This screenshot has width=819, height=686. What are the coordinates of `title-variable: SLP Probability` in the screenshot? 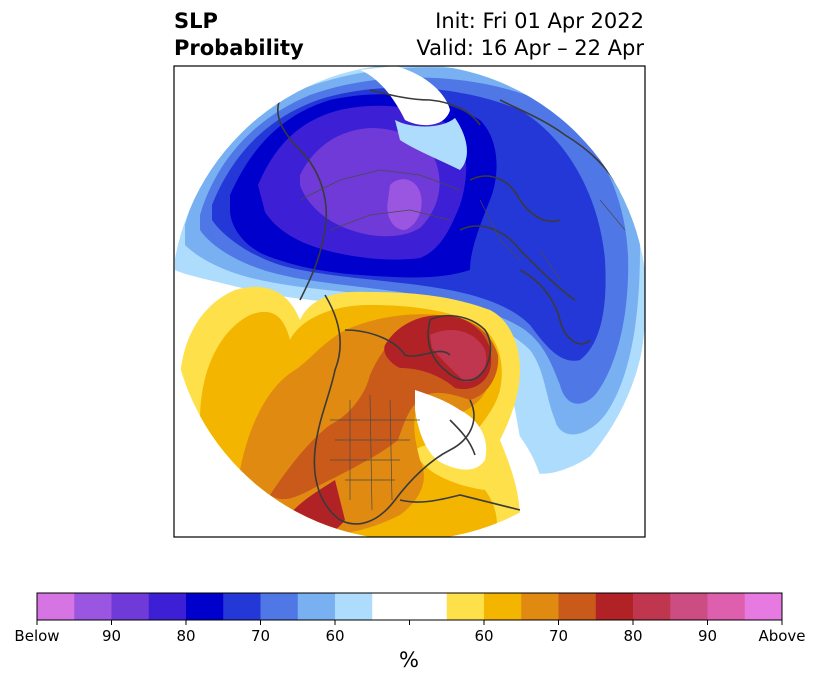 It's located at (239, 35).